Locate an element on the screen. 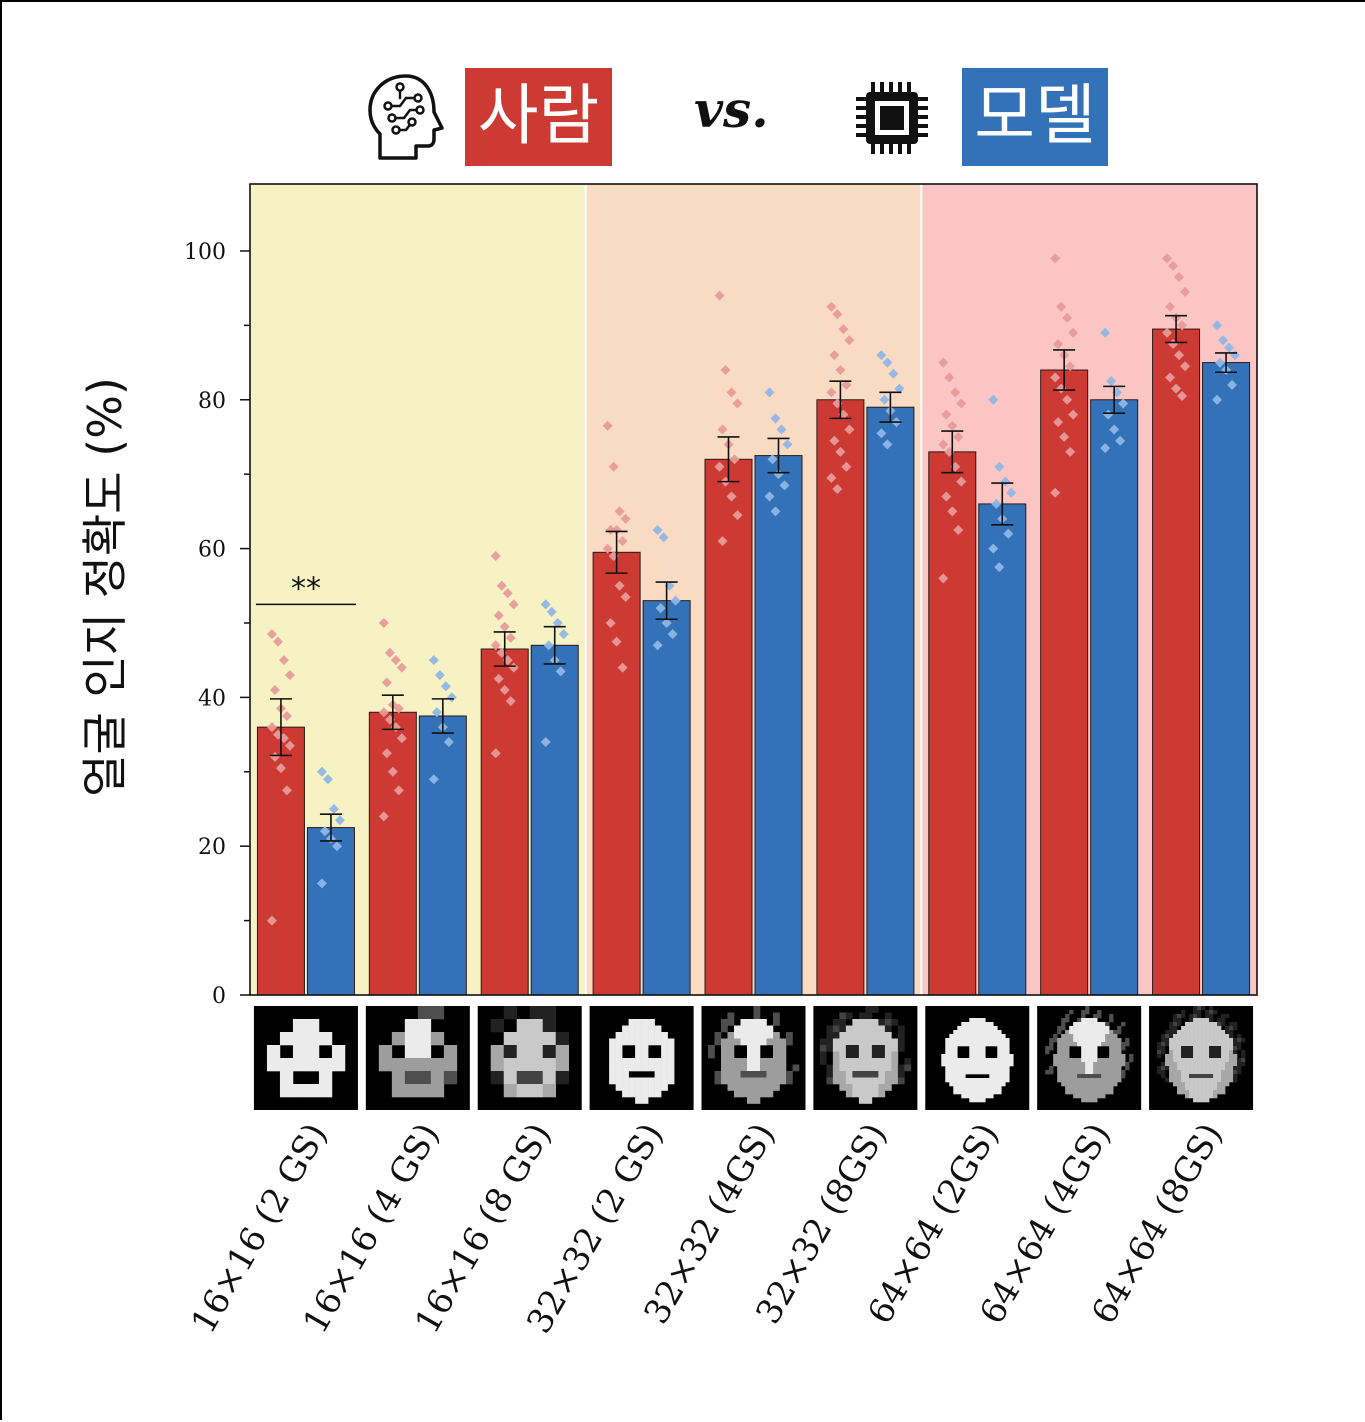 The image size is (1365, 1422). face-thumbnail is located at coordinates (1201, 1058).